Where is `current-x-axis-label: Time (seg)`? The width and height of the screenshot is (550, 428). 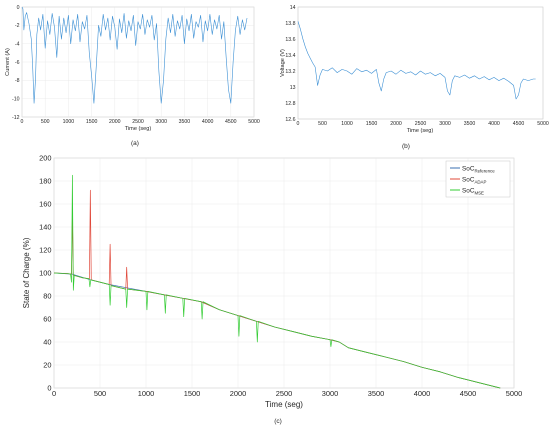
current-x-axis-label: Time (seg) is located at coordinates (138, 129).